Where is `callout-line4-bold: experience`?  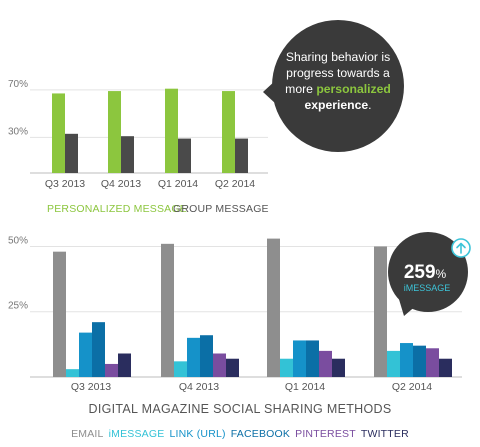 callout-line4-bold: experience is located at coordinates (336, 105).